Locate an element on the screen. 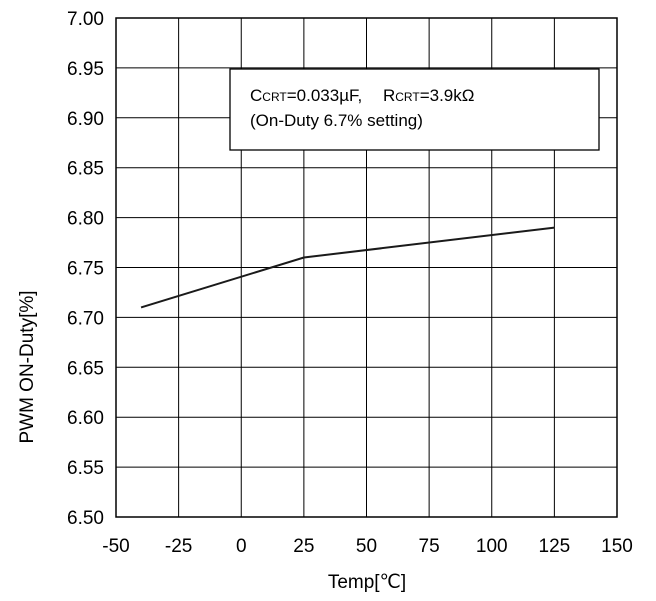  y-tick-label: 6.95 is located at coordinates (85, 69).